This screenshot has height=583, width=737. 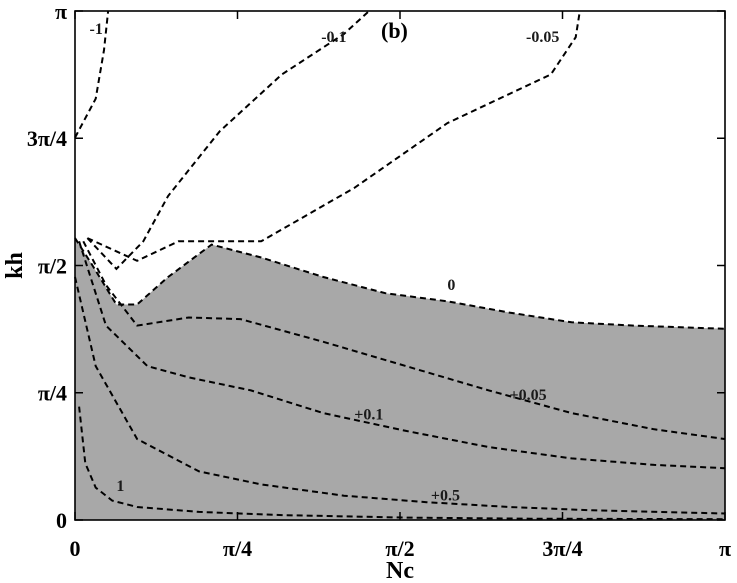 I want to click on panel-label: (b), so click(x=394, y=30).